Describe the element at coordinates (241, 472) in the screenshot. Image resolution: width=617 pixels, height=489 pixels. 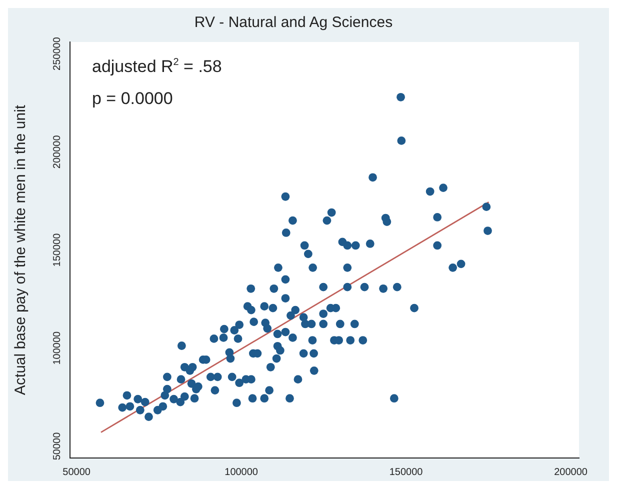
I see `x-tick-label: 100000` at that location.